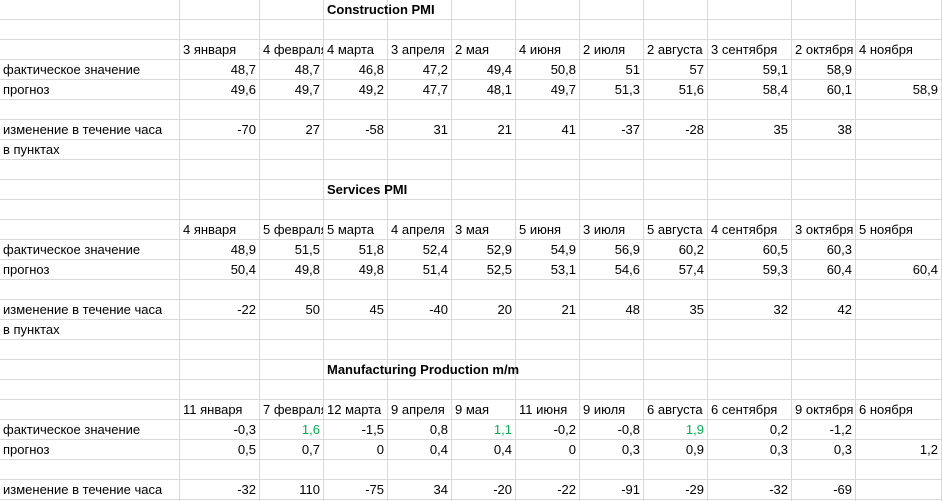 This screenshot has width=942, height=501. What do you see at coordinates (350, 49) in the screenshot?
I see `date-cell: 4 марта` at bounding box center [350, 49].